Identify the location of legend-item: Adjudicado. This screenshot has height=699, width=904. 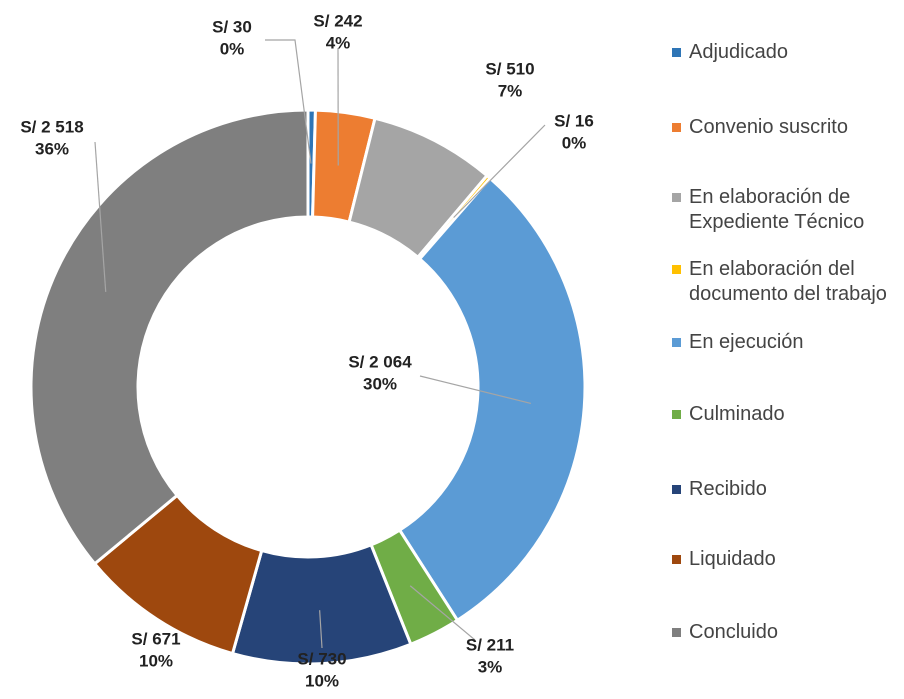
(788, 52).